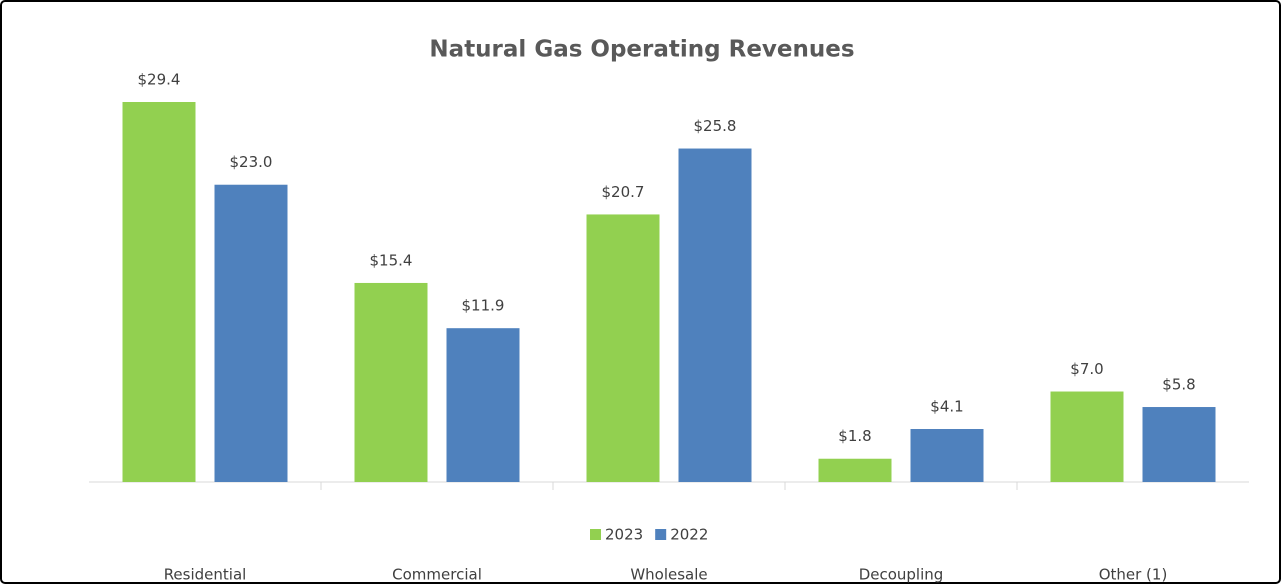  Describe the element at coordinates (623, 192) in the screenshot. I see `data-label: $20.7` at that location.